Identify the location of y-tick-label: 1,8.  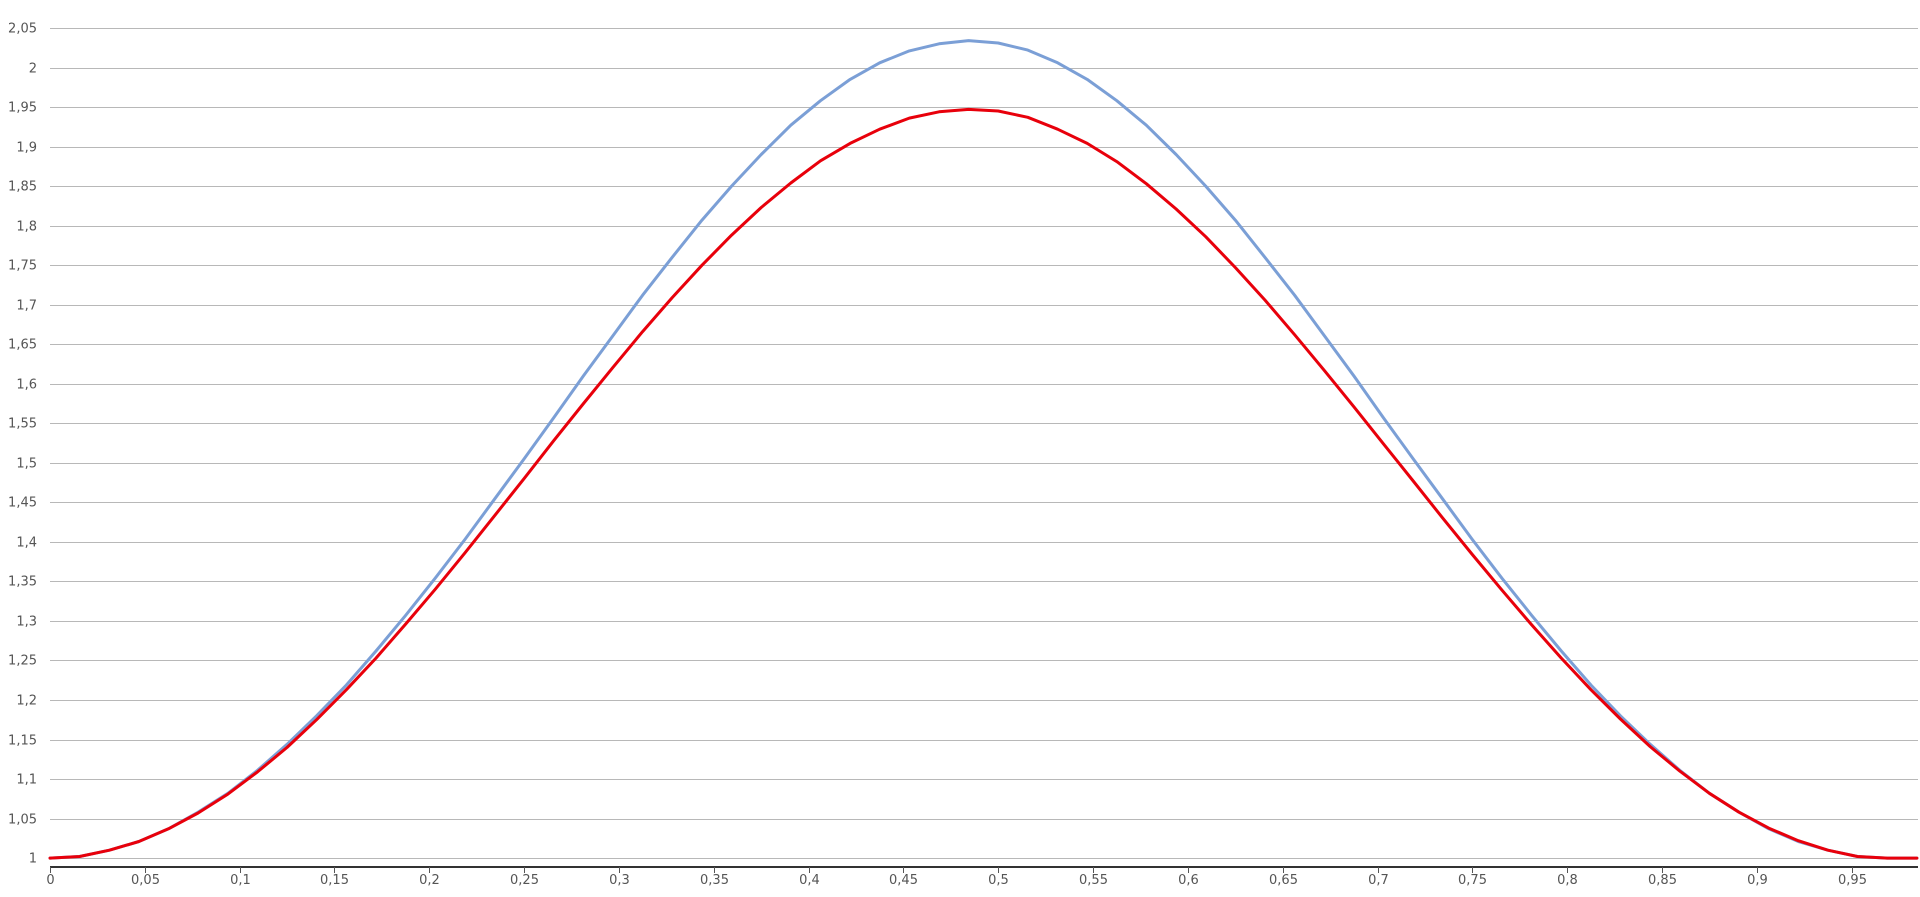
(26, 227).